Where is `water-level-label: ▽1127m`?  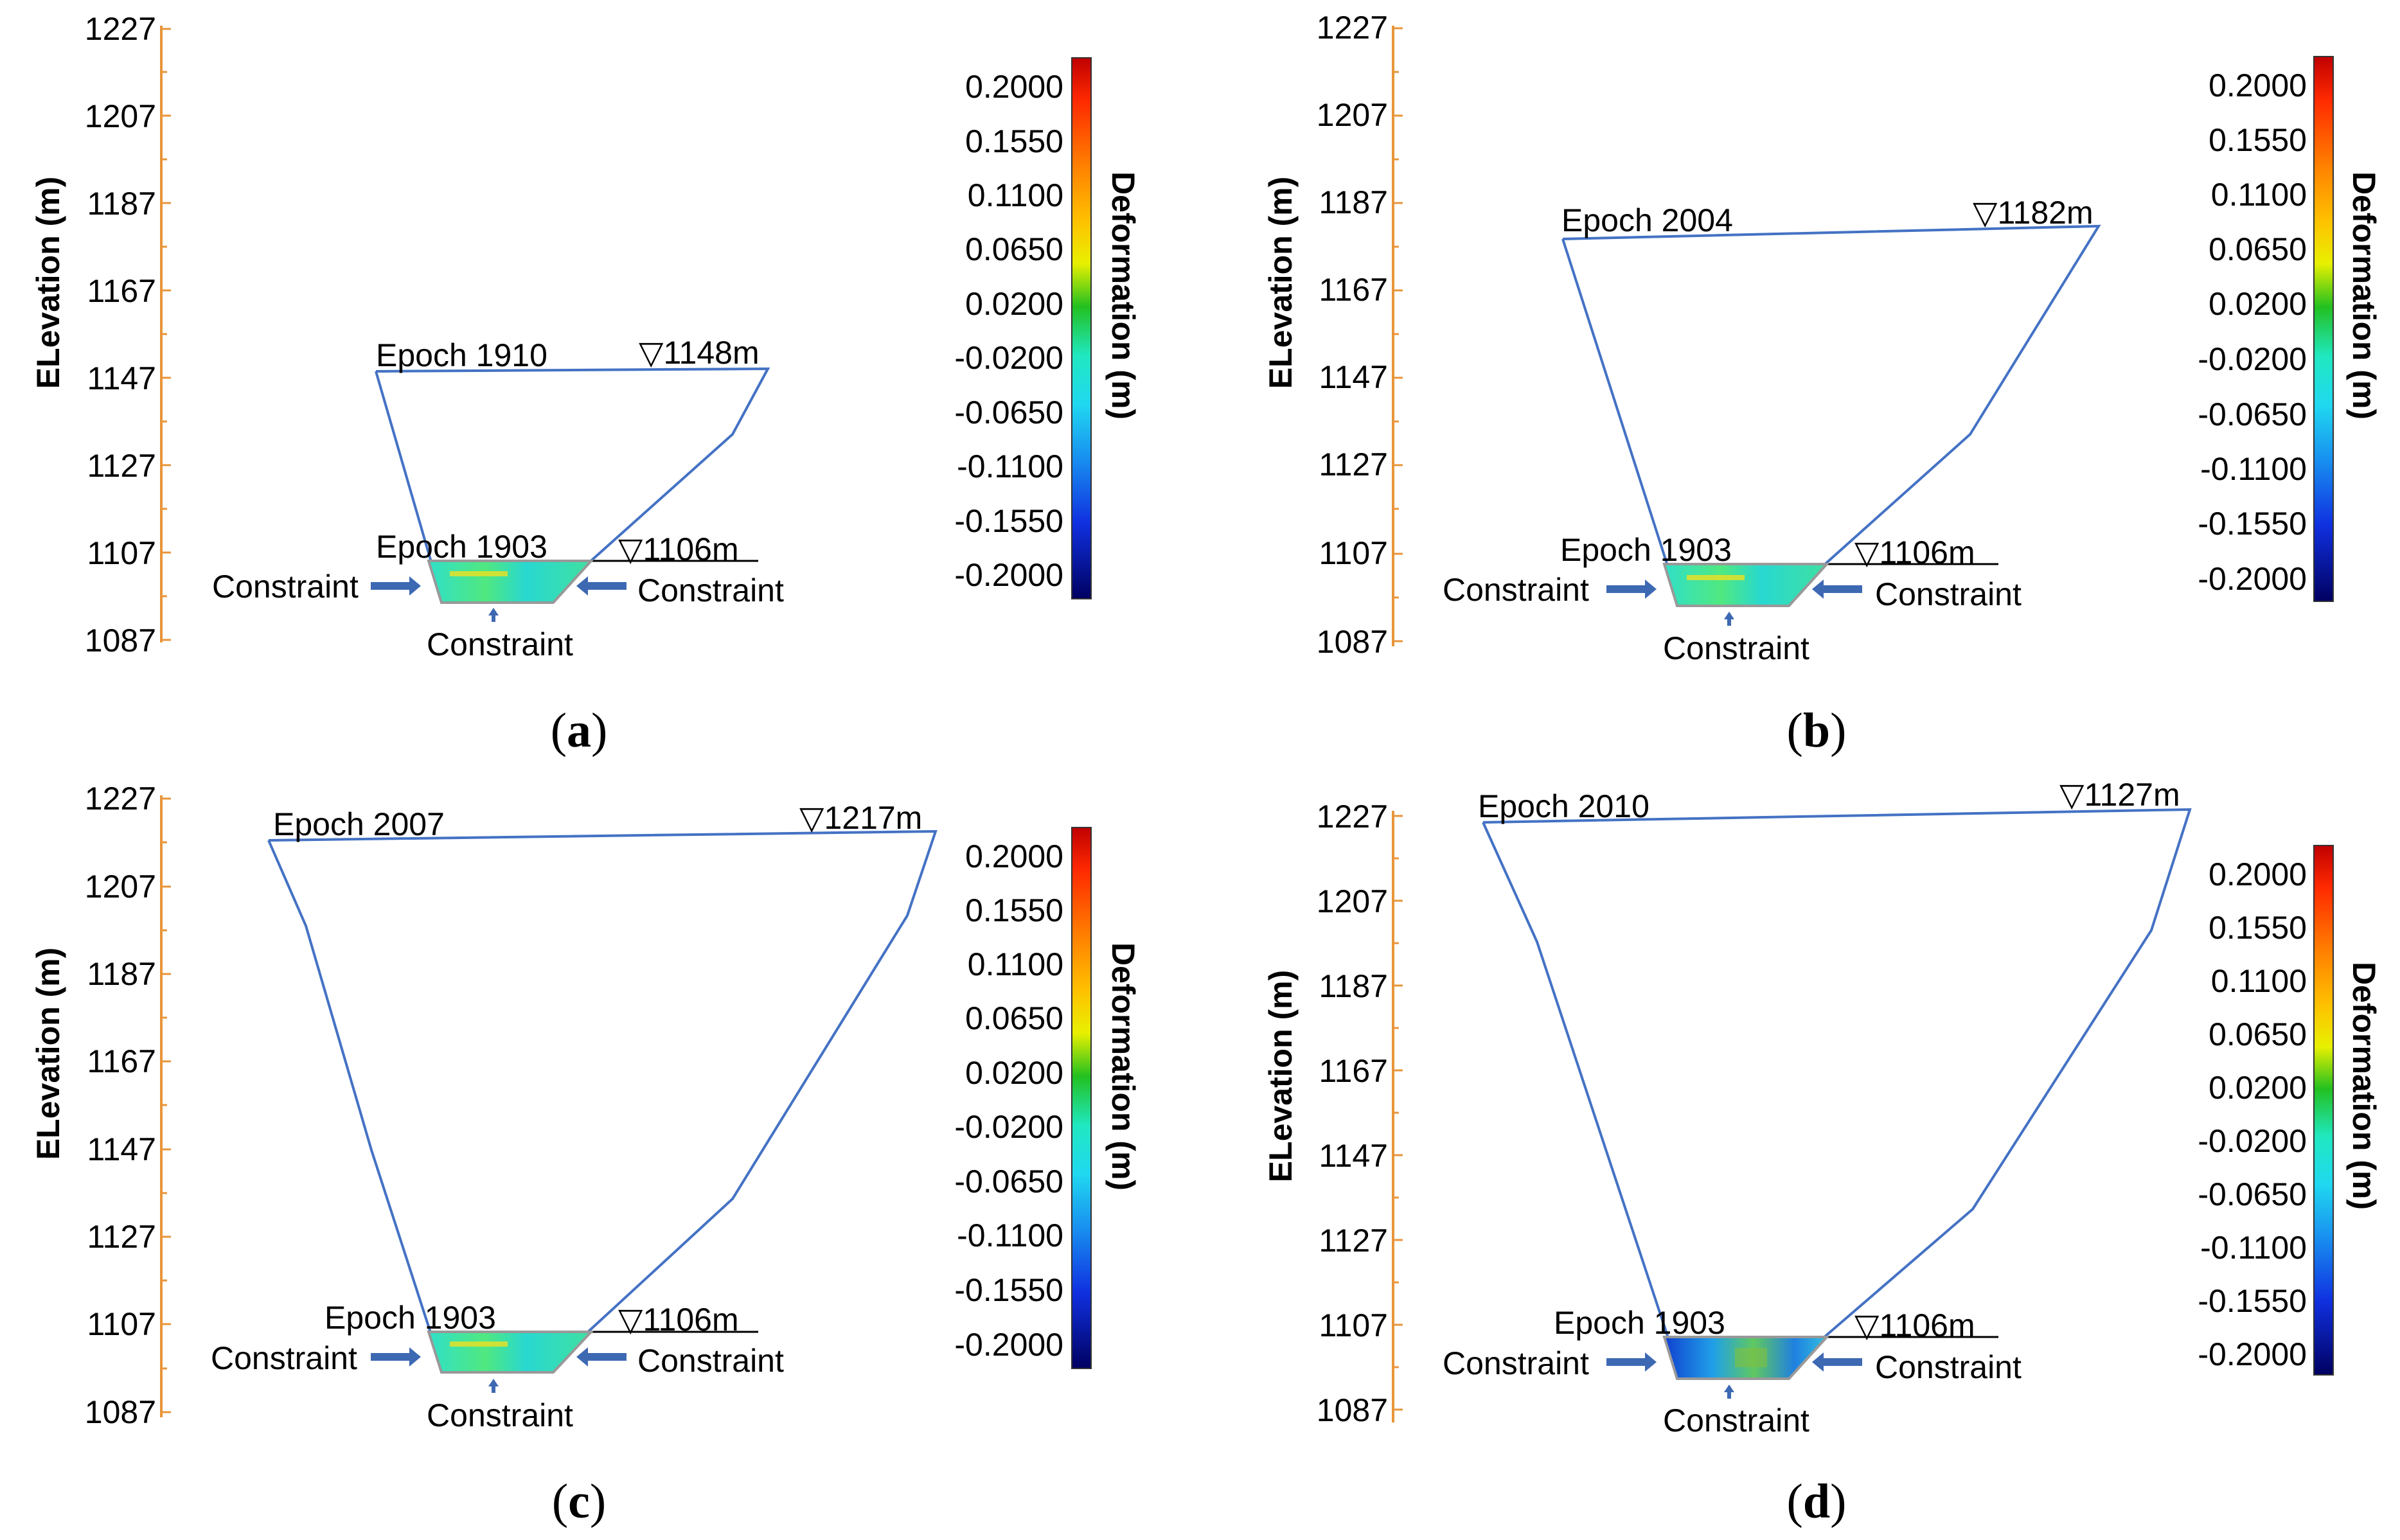
water-level-label: ▽1127m is located at coordinates (2119, 795).